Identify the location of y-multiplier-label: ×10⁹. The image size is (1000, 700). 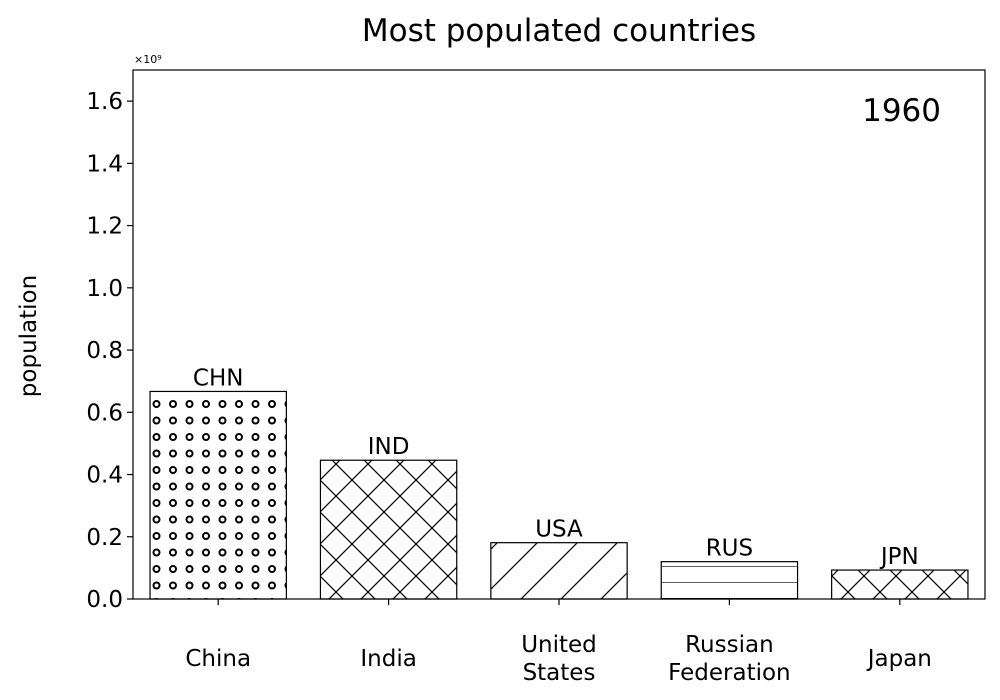
(148, 59).